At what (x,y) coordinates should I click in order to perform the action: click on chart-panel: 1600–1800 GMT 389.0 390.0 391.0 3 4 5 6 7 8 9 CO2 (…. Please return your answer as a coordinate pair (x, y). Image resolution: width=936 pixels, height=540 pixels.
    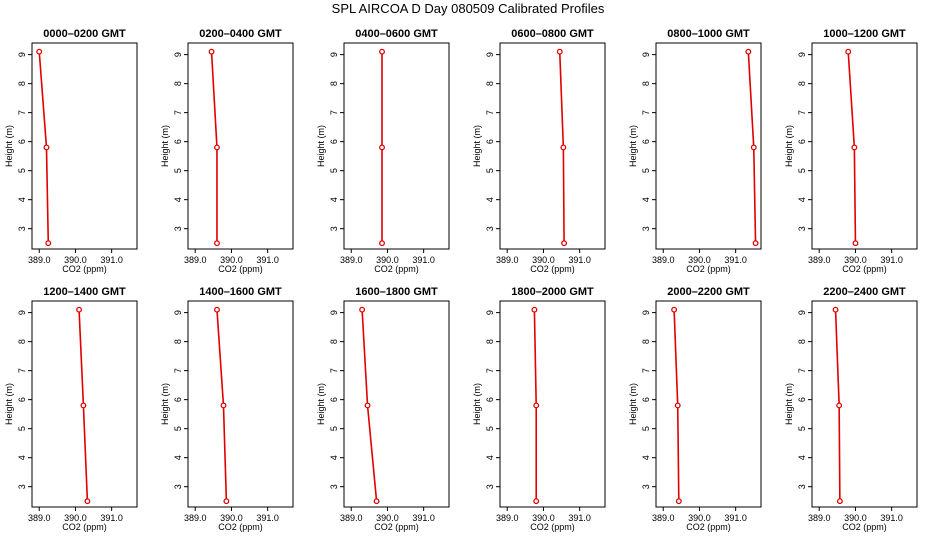
    Looking at the image, I should click on (383, 409).